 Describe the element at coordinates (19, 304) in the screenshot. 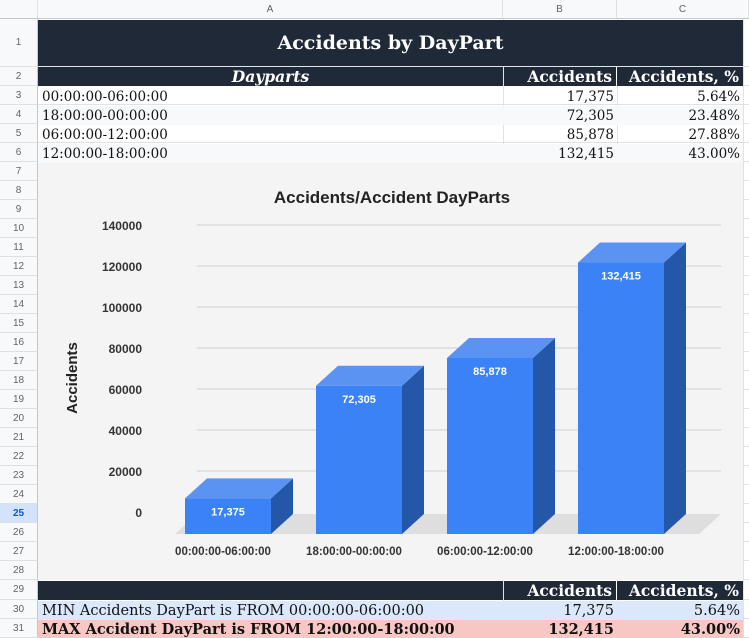

I see `row-header: 14` at that location.